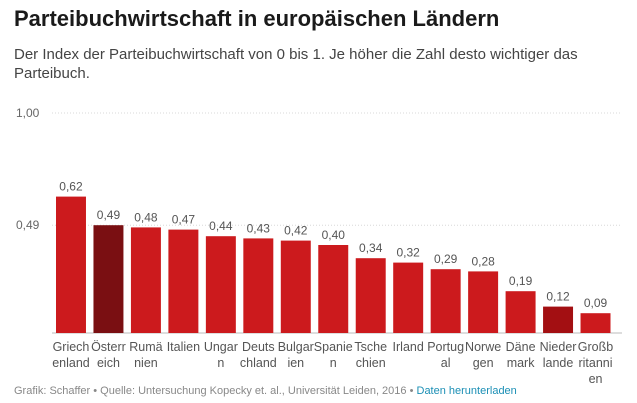 The width and height of the screenshot is (637, 403). Describe the element at coordinates (521, 281) in the screenshot. I see `data-label: 0,19` at that location.